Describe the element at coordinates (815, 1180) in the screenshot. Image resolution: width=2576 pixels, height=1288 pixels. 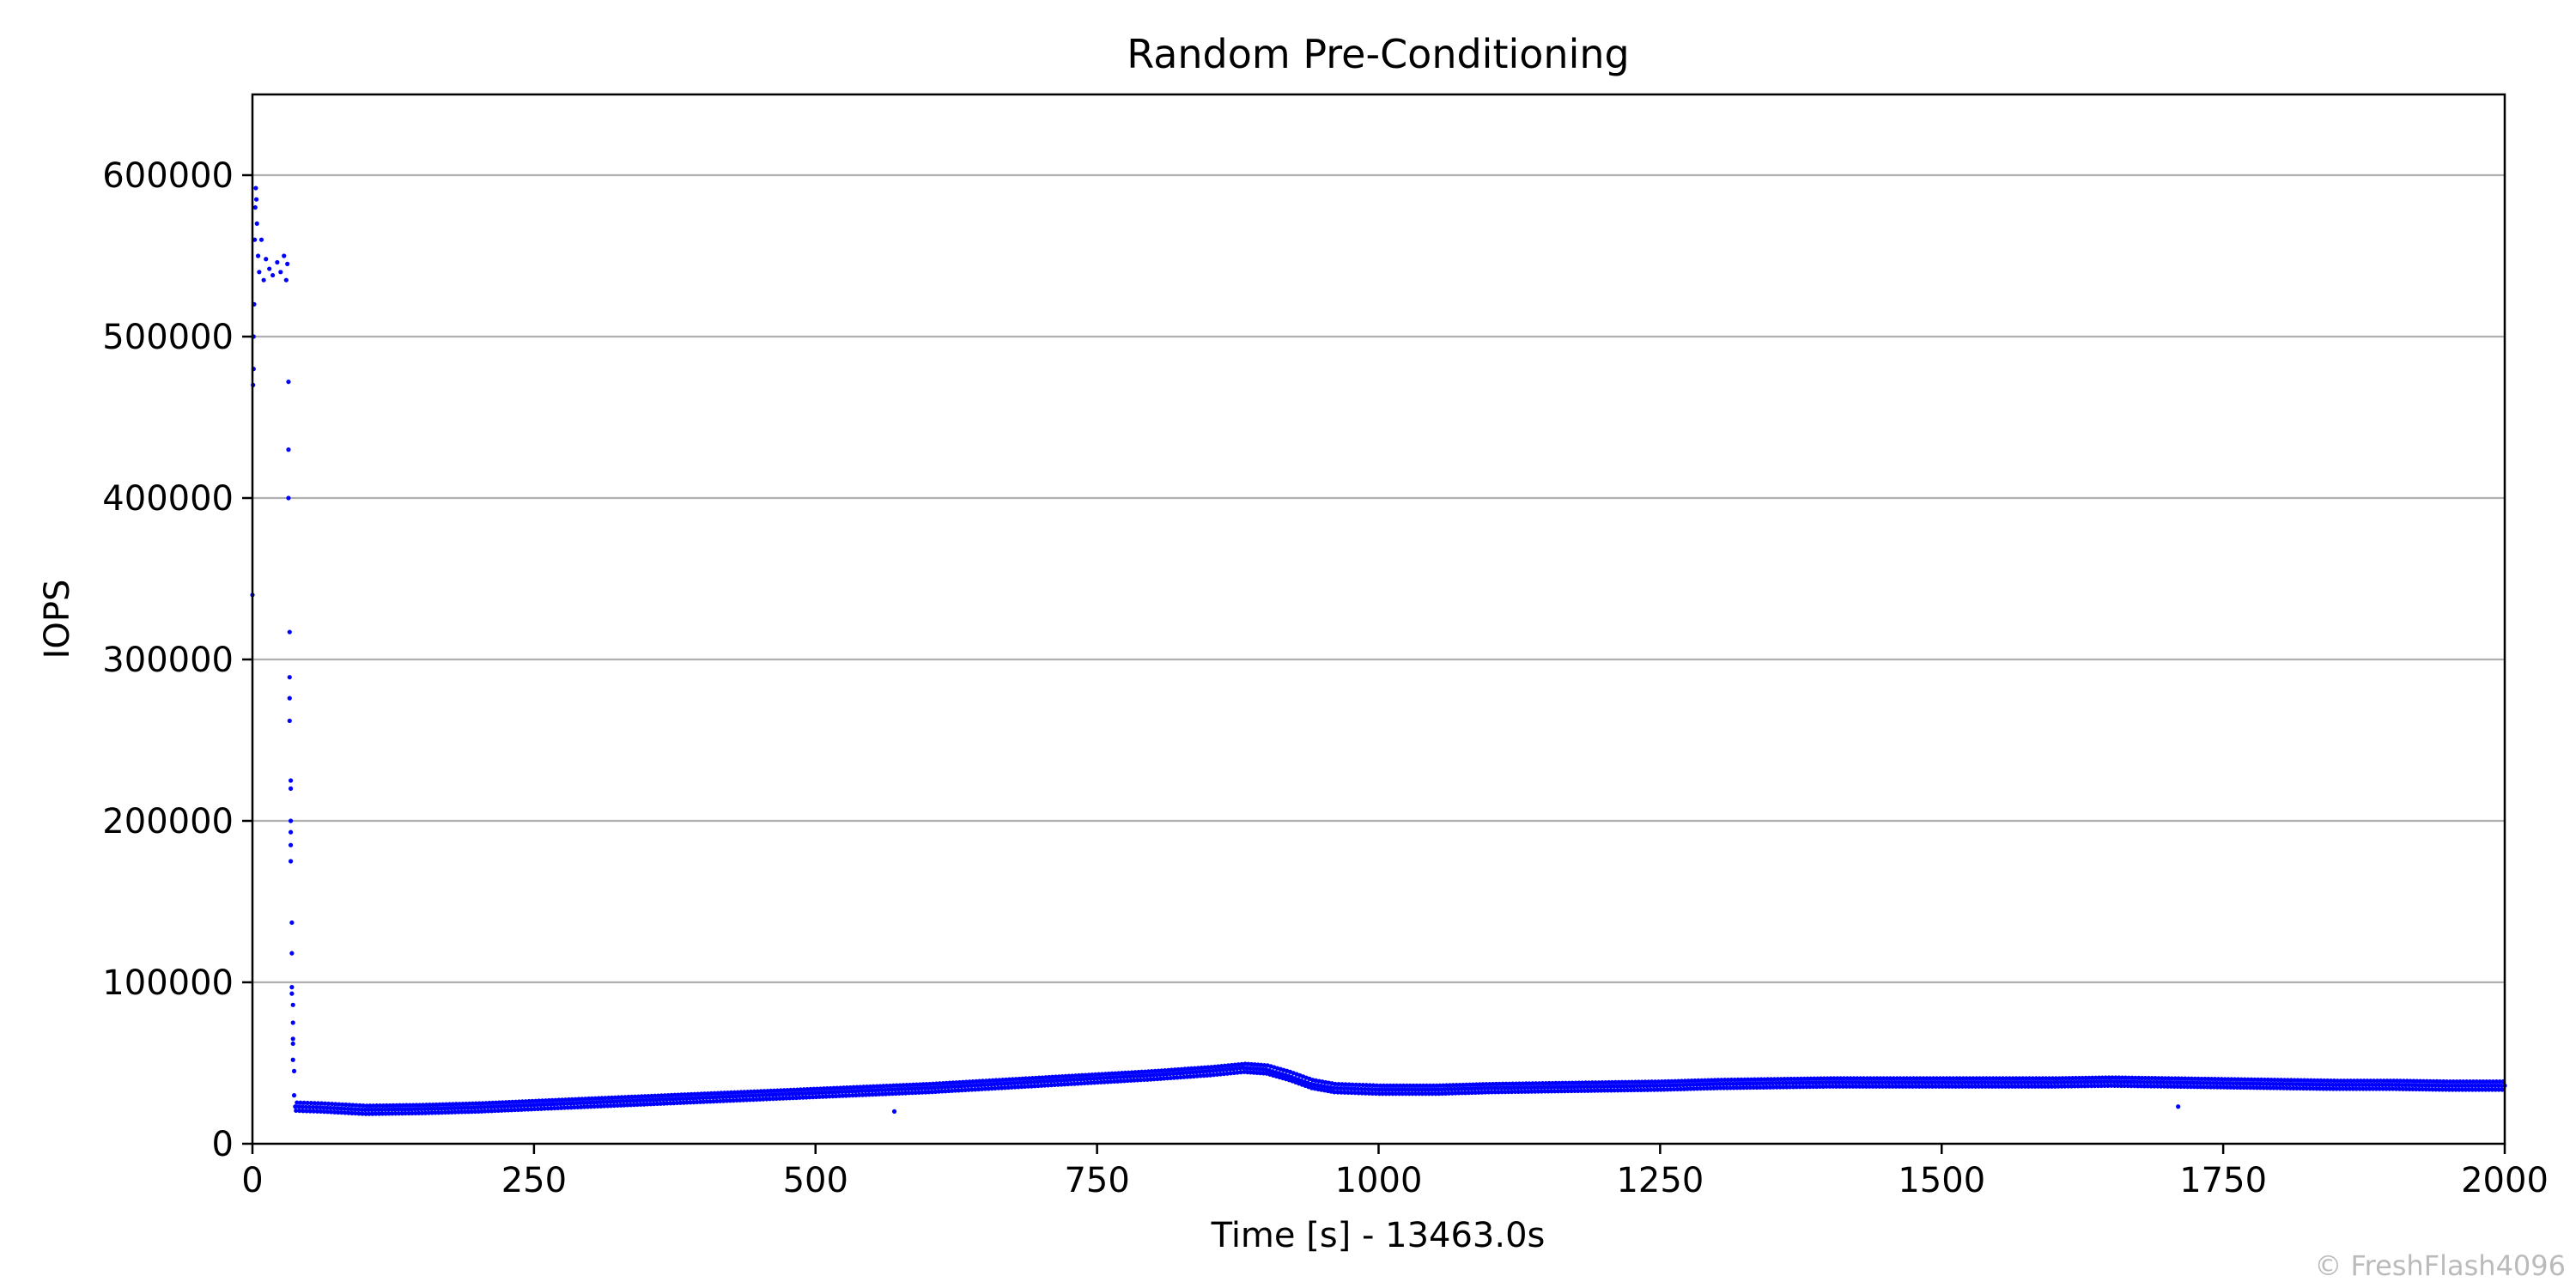
I see `x-tick-label: 500` at that location.